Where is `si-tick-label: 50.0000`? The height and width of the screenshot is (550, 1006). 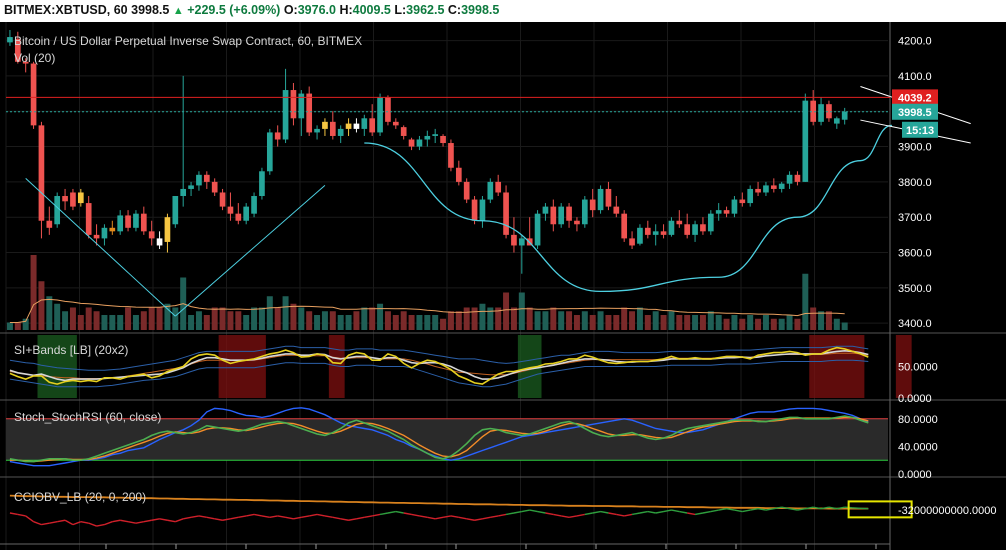
si-tick-label: 50.0000 is located at coordinates (918, 368).